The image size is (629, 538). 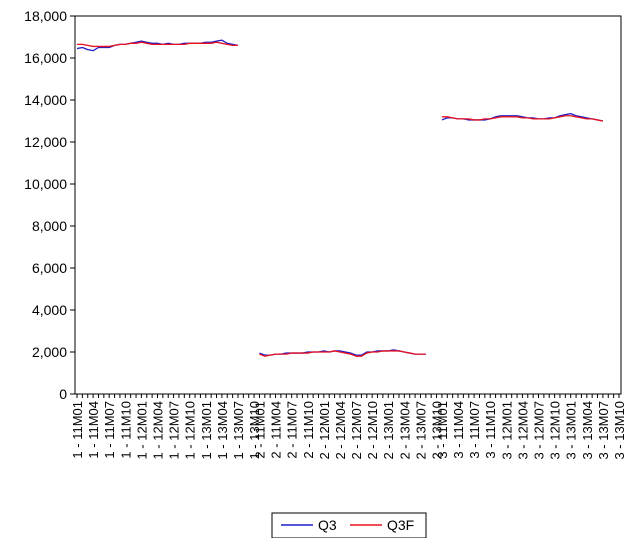 I want to click on y-tick-label: 10,000, so click(x=45, y=184).